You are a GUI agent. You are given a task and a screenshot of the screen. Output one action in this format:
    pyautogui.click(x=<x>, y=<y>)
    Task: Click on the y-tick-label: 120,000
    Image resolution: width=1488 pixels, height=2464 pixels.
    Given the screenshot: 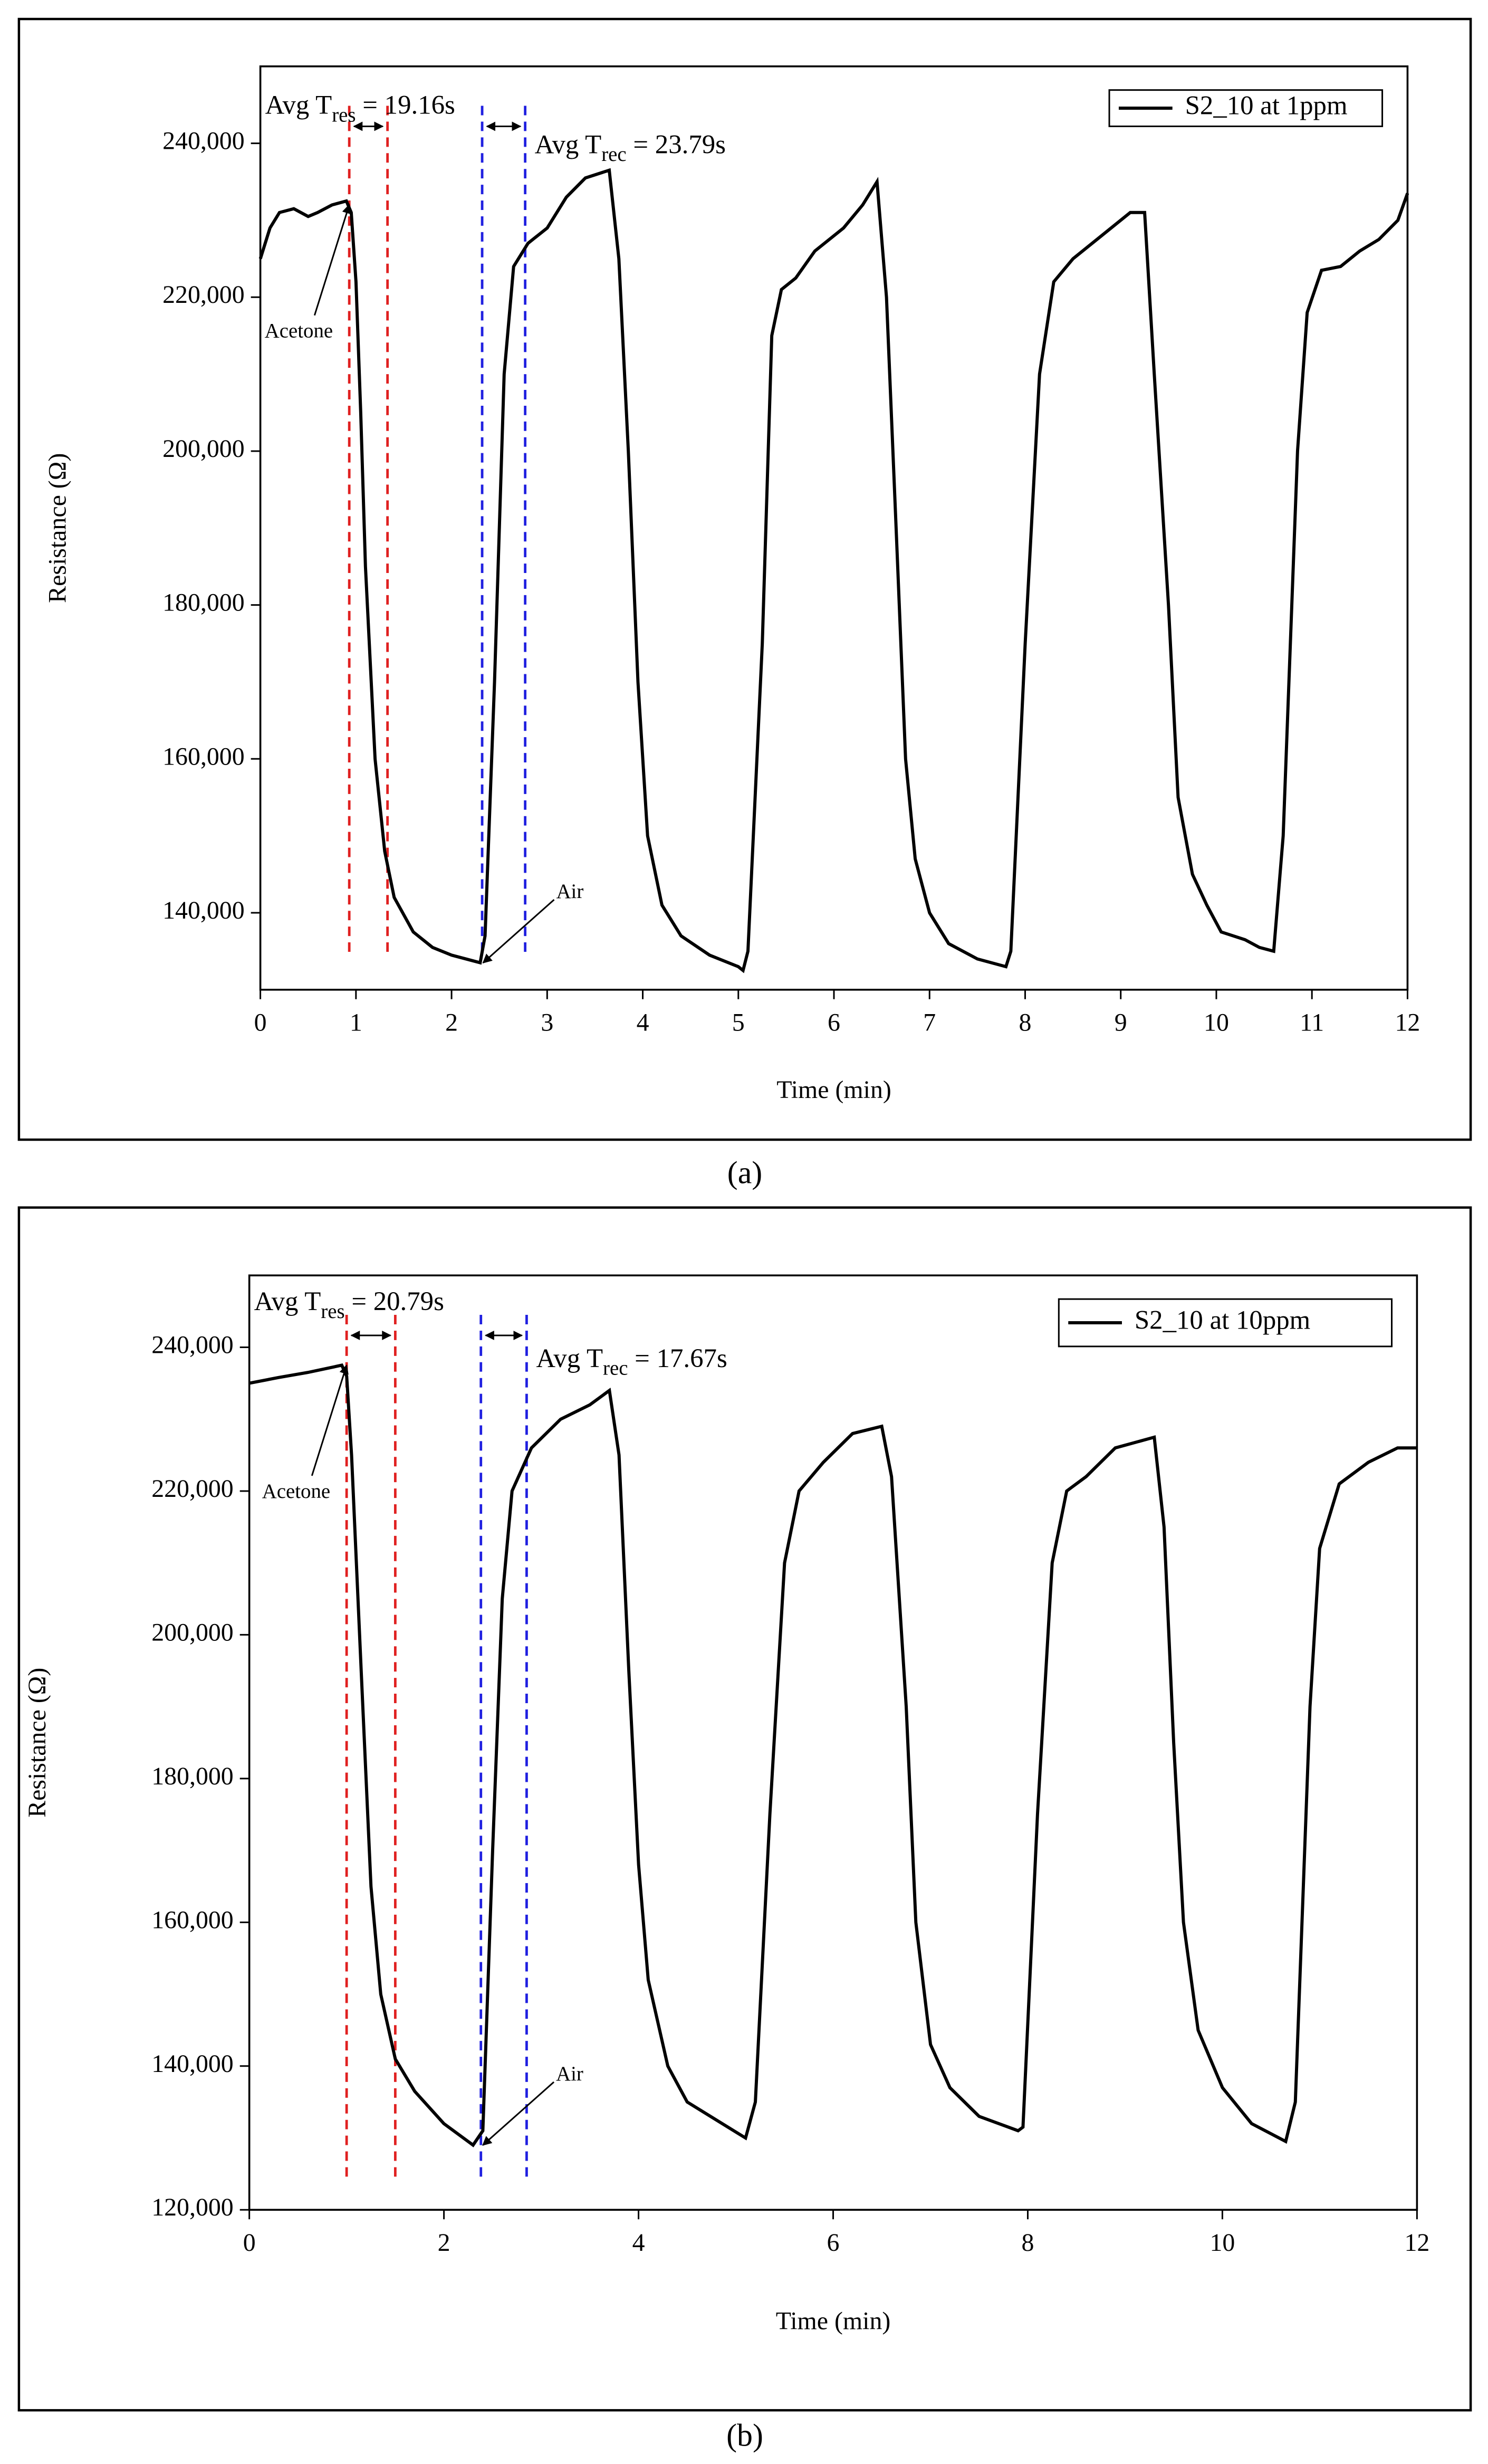 What is the action you would take?
    pyautogui.click(x=192, y=2207)
    